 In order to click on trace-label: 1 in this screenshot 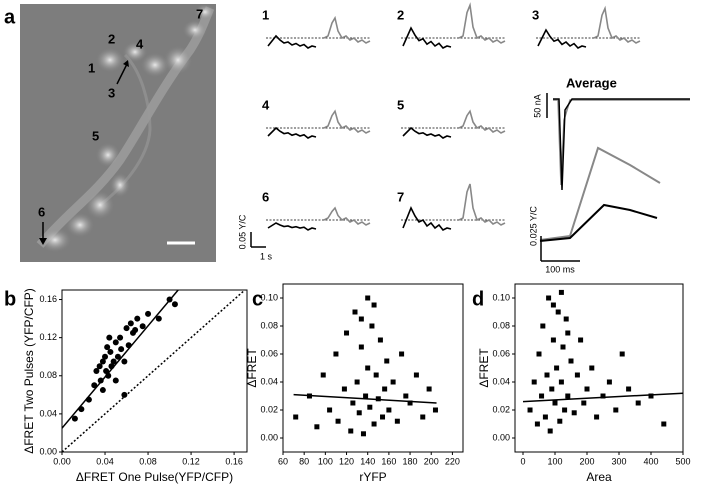, I will do `click(265, 14)`.